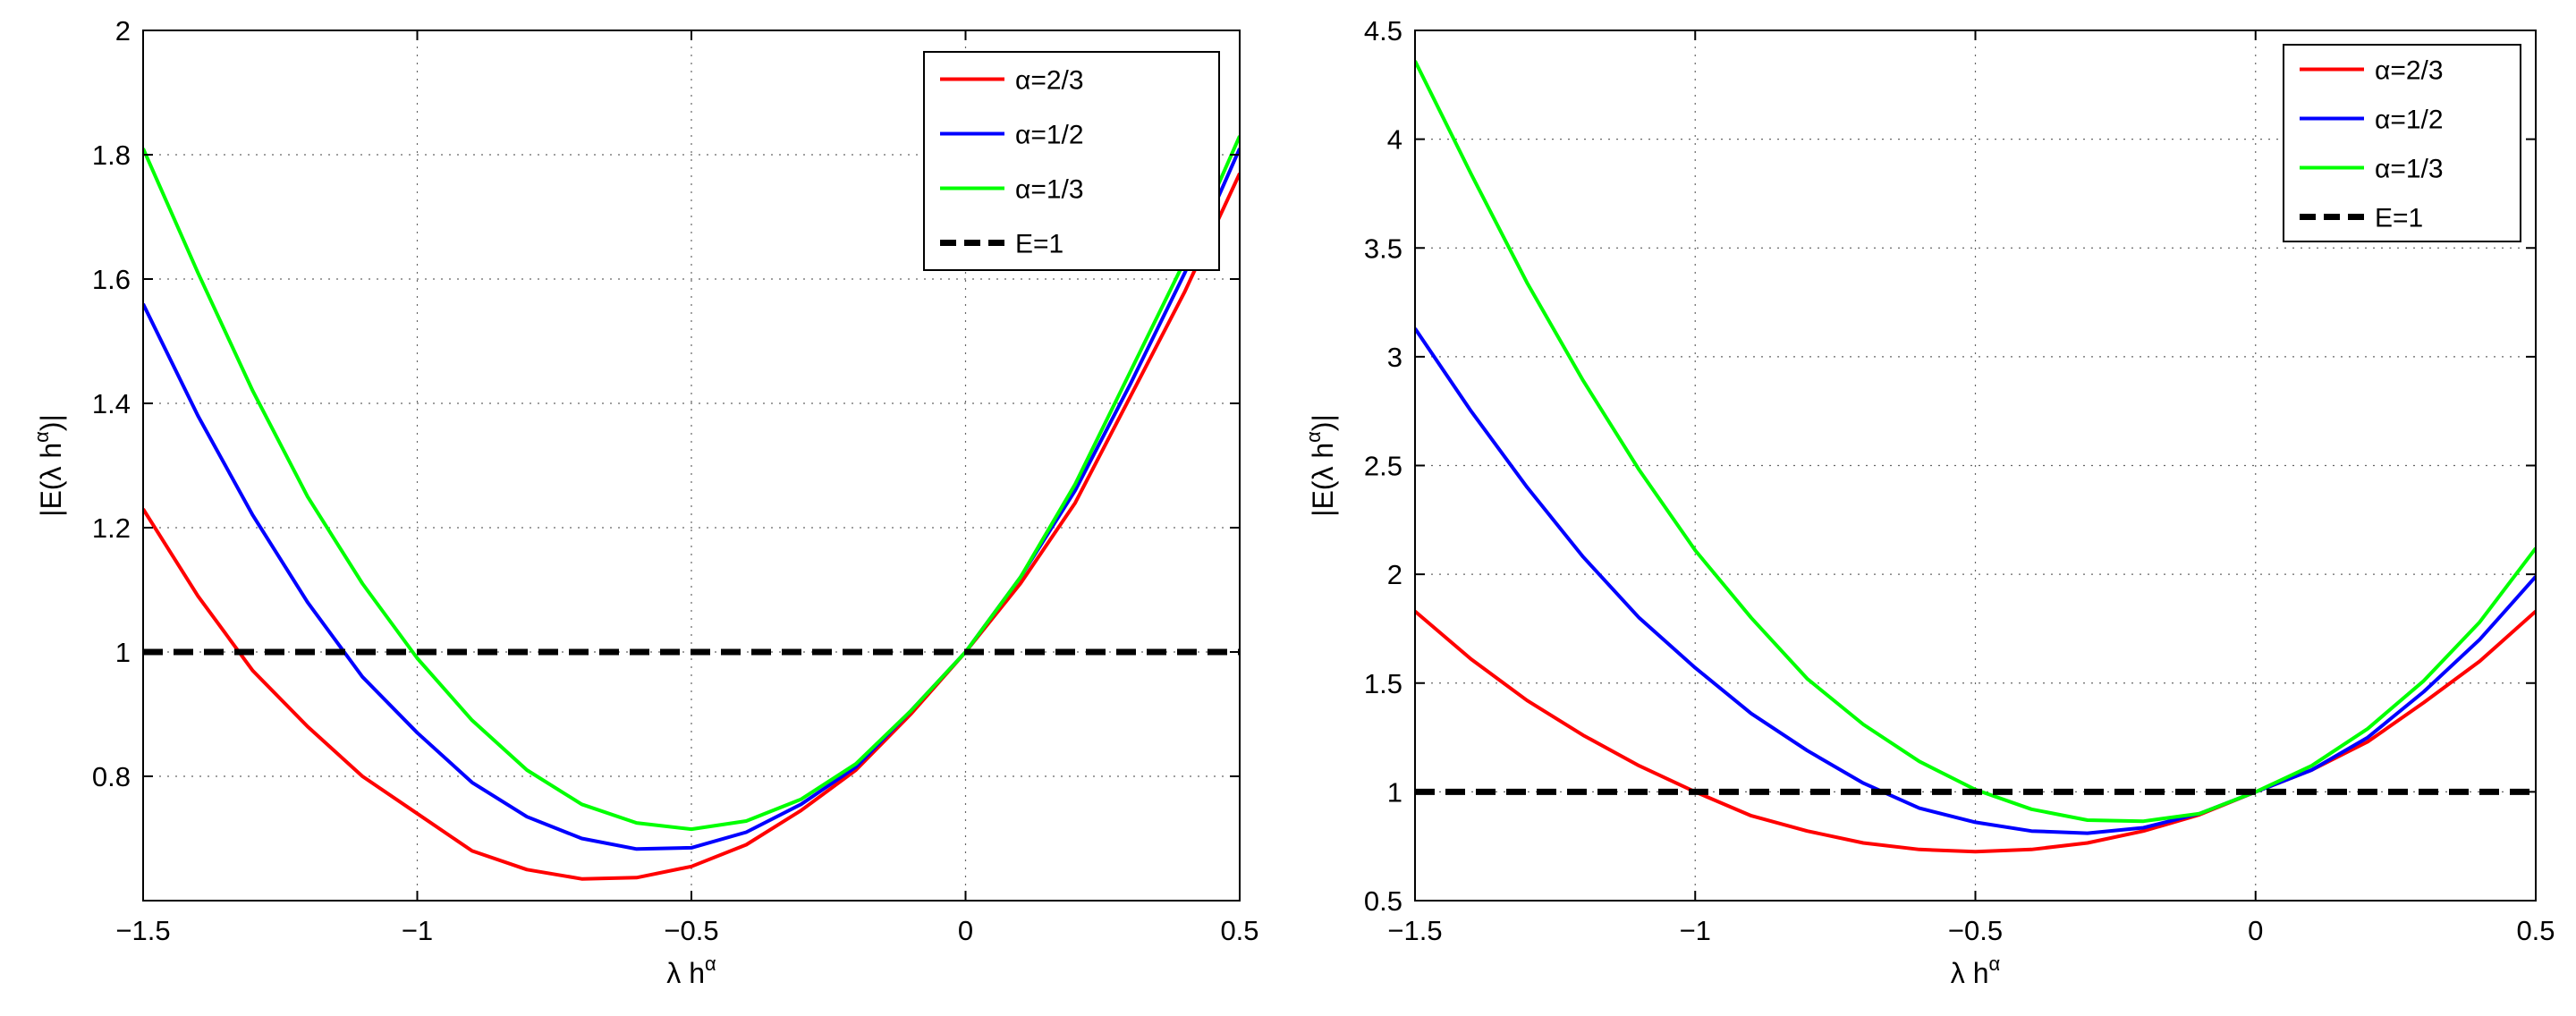 This screenshot has width=2576, height=1016. What do you see at coordinates (111, 528) in the screenshot?
I see `y-tick-label: 1.2` at bounding box center [111, 528].